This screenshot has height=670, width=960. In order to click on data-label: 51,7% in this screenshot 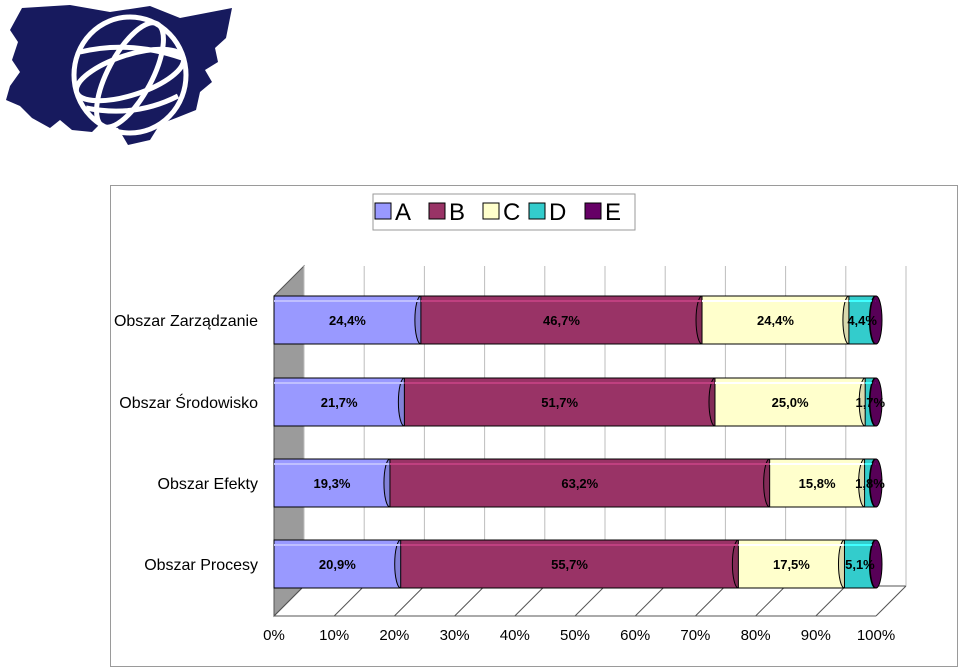, I will do `click(559, 402)`.